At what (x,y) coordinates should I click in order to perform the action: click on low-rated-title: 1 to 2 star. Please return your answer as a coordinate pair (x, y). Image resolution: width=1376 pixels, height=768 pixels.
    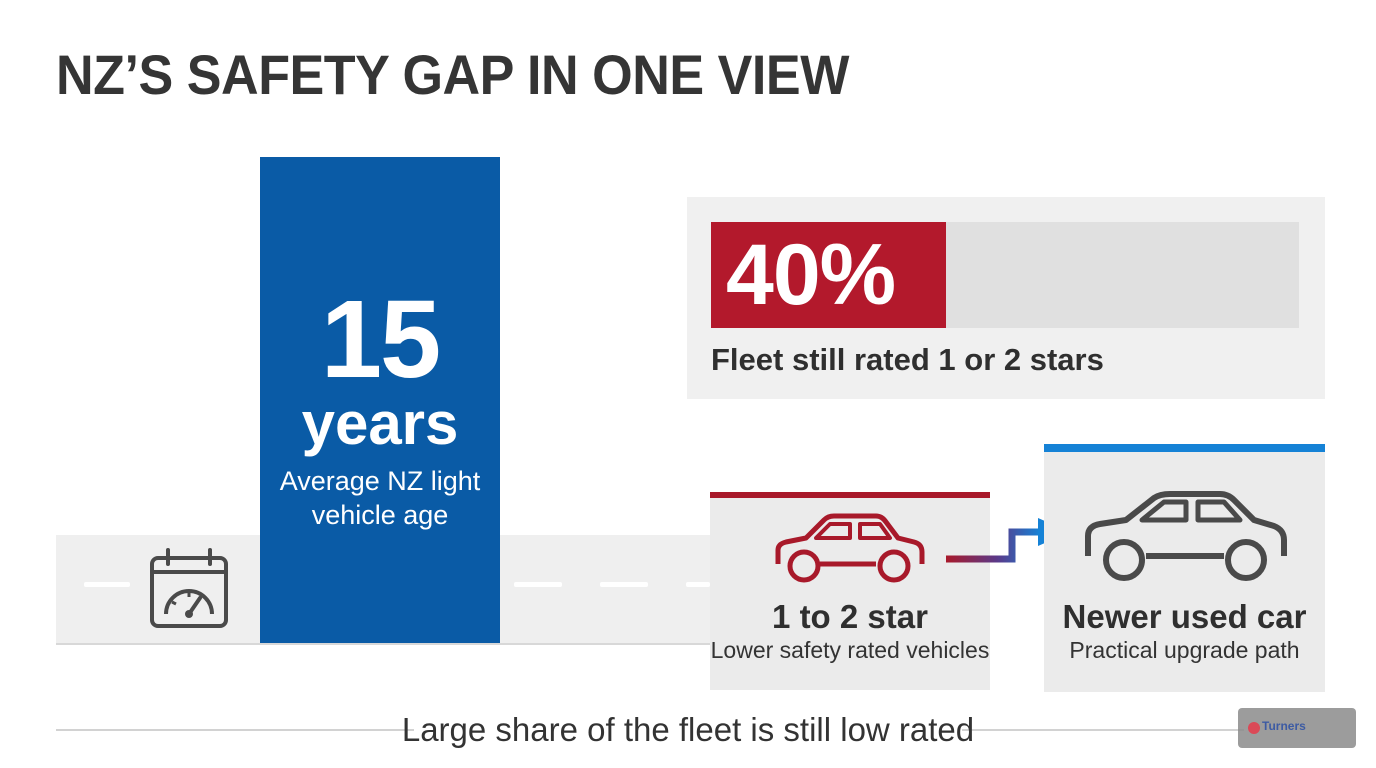
    Looking at the image, I should click on (850, 616).